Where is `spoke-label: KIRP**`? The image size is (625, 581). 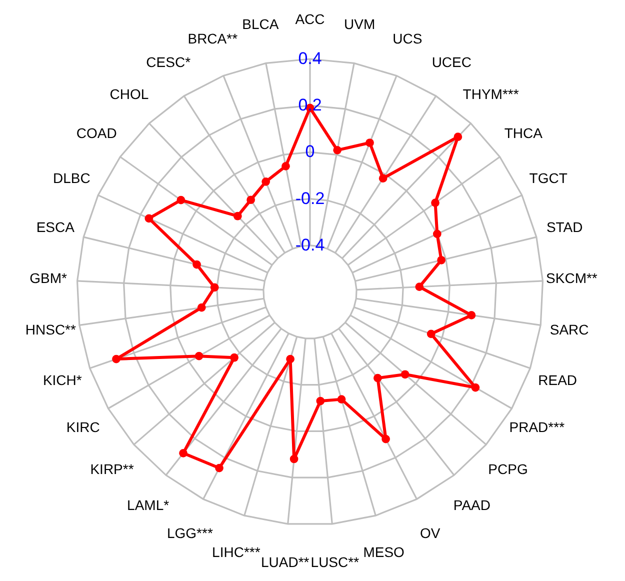
spoke-label: KIRP** is located at coordinates (112, 469).